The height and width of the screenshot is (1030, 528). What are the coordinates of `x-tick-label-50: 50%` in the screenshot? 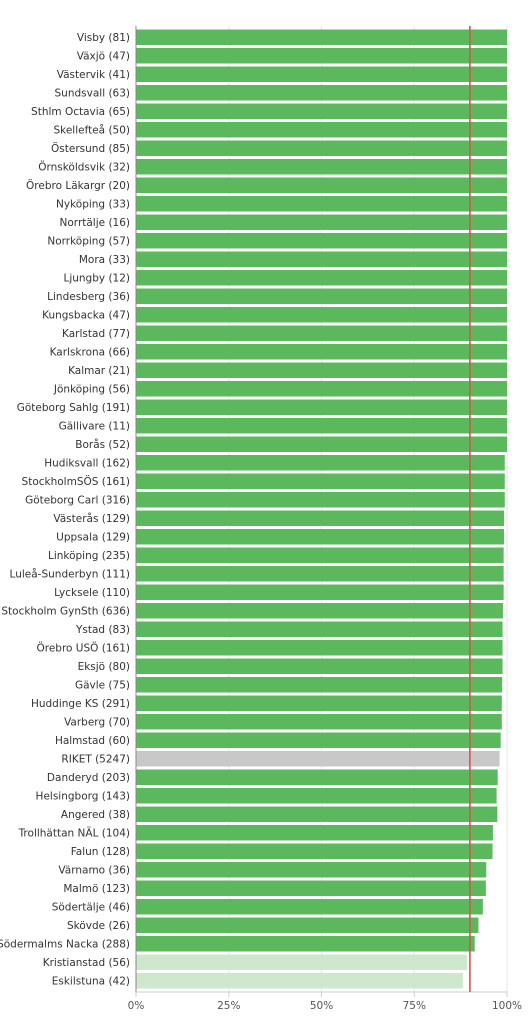 It's located at (321, 1006).